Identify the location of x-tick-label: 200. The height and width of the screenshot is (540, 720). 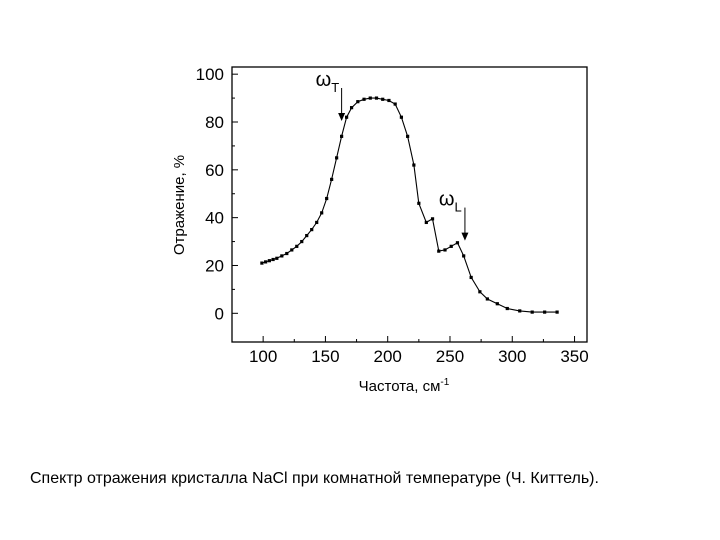
(388, 356).